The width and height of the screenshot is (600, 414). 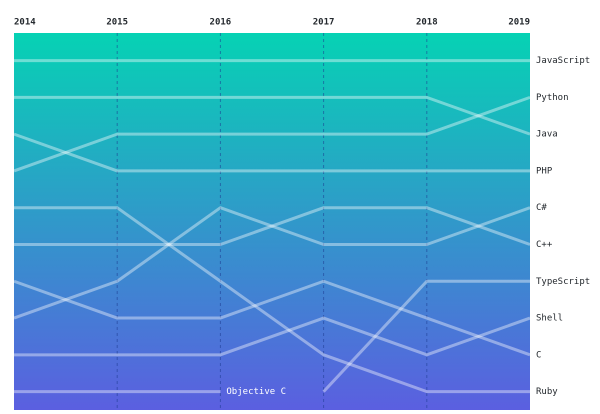 I want to click on x-tick-label: 2016, so click(x=221, y=23).